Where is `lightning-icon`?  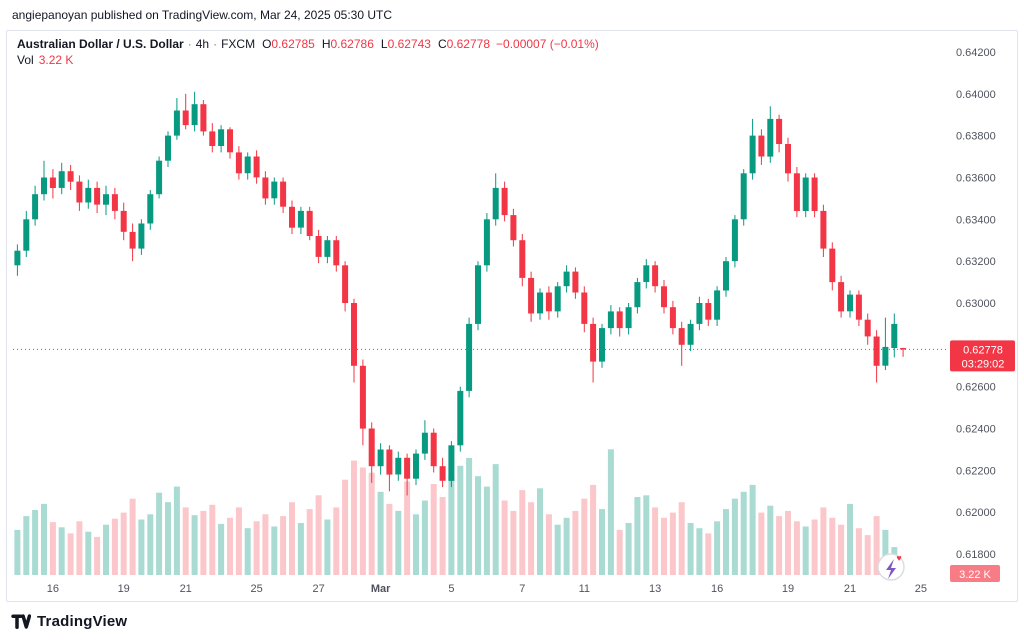
lightning-icon is located at coordinates (891, 569).